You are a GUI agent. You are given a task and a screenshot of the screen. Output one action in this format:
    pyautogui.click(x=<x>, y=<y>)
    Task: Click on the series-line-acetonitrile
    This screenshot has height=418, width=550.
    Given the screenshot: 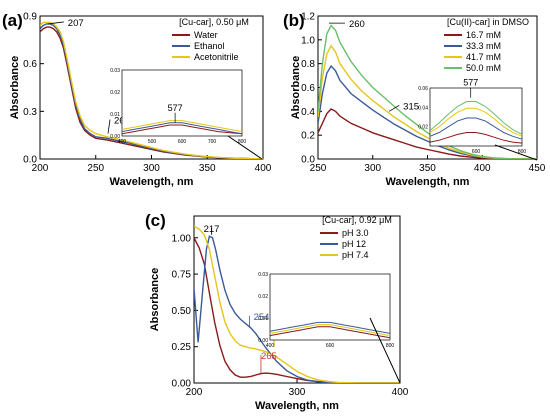 What is the action you would take?
    pyautogui.click(x=151, y=90)
    